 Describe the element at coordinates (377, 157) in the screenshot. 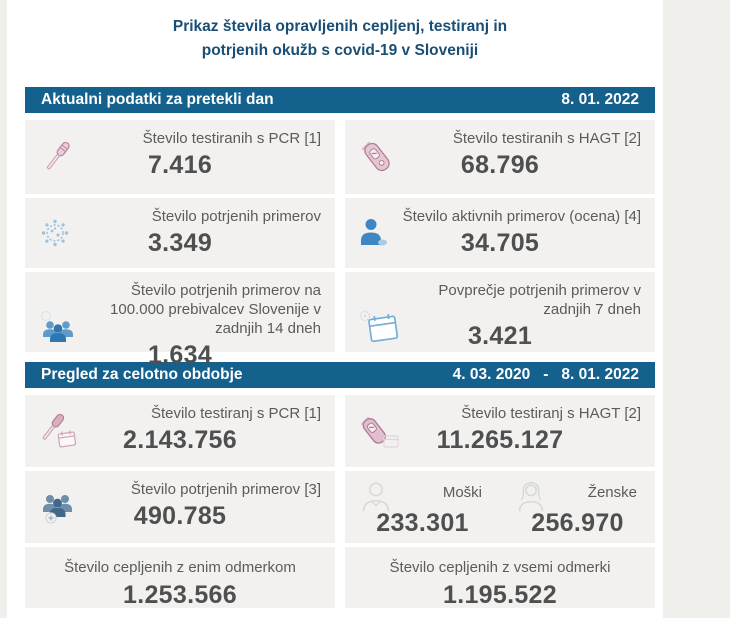

I see `antigen-test-icon` at that location.